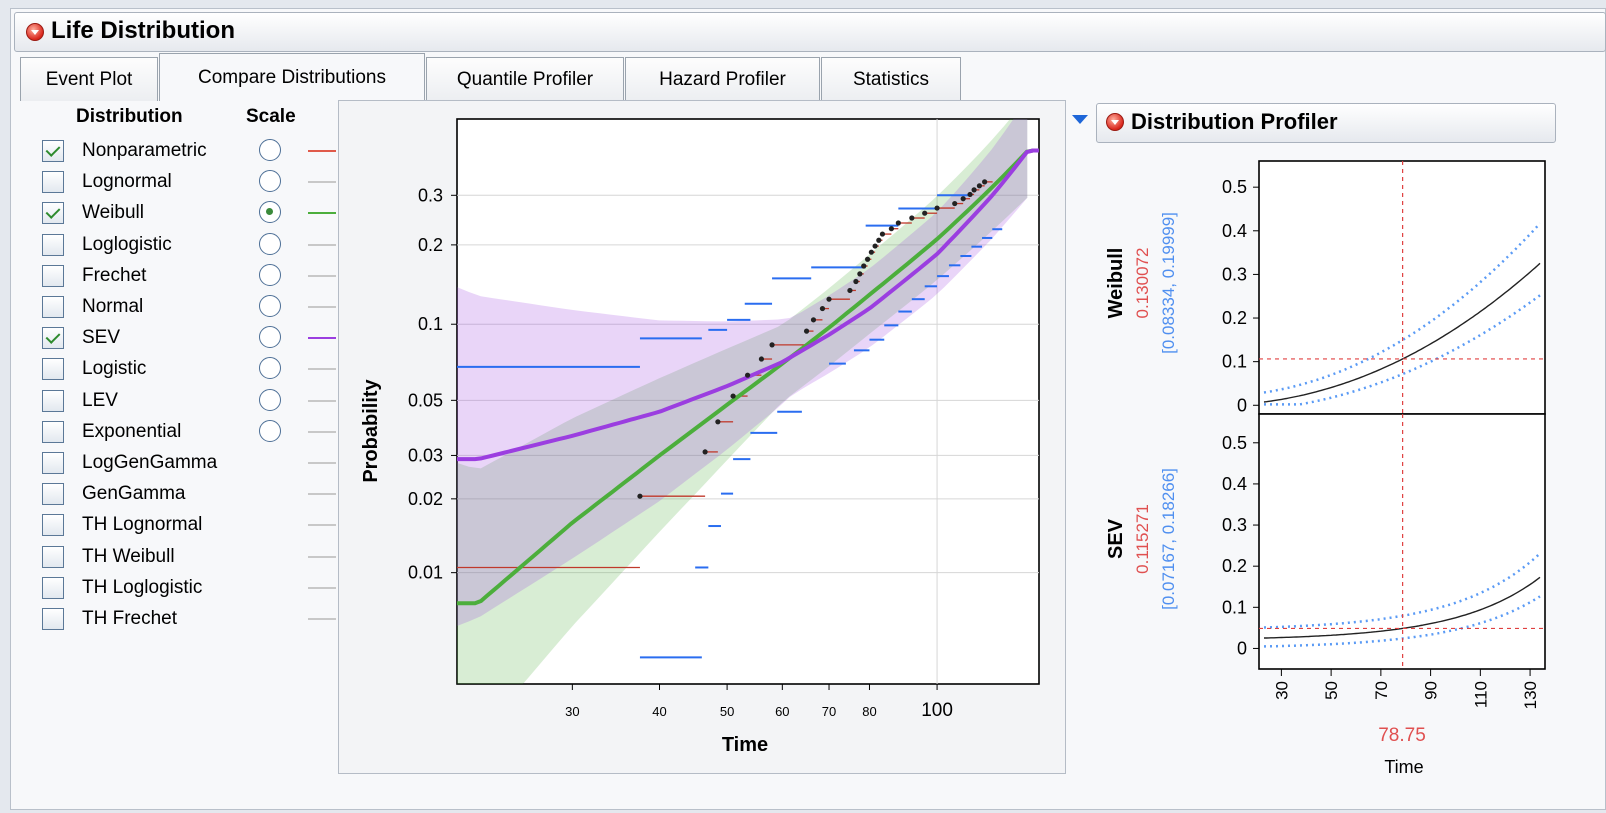 The width and height of the screenshot is (1606, 813). What do you see at coordinates (270, 306) in the screenshot?
I see `scale-radio-normal` at bounding box center [270, 306].